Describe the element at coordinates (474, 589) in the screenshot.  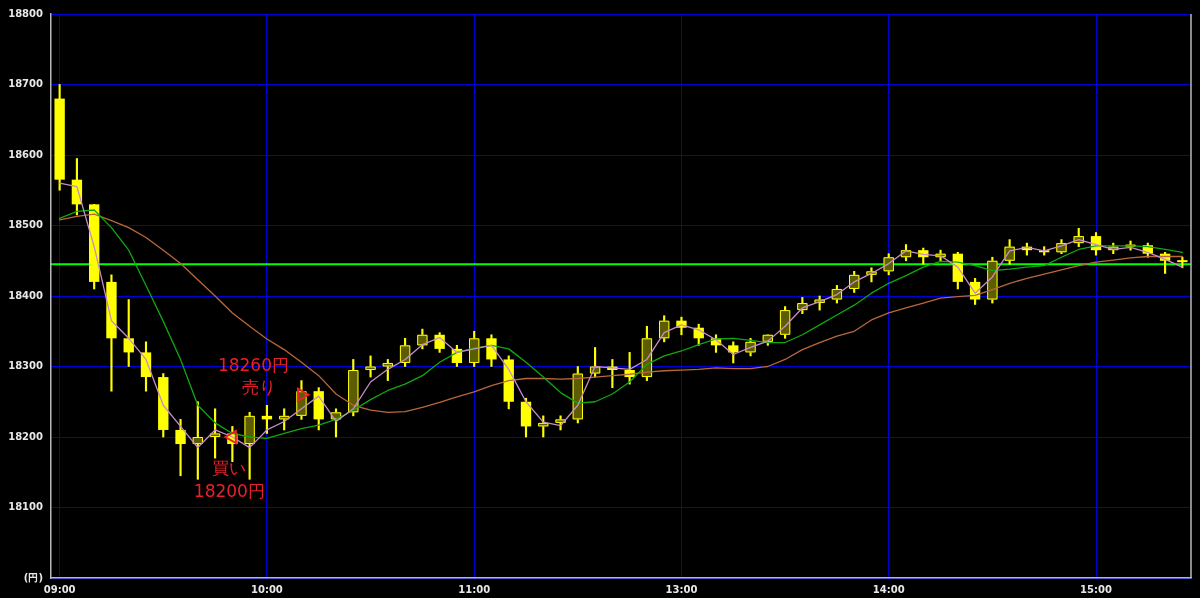
I see `x-tick-label: 11:00` at that location.